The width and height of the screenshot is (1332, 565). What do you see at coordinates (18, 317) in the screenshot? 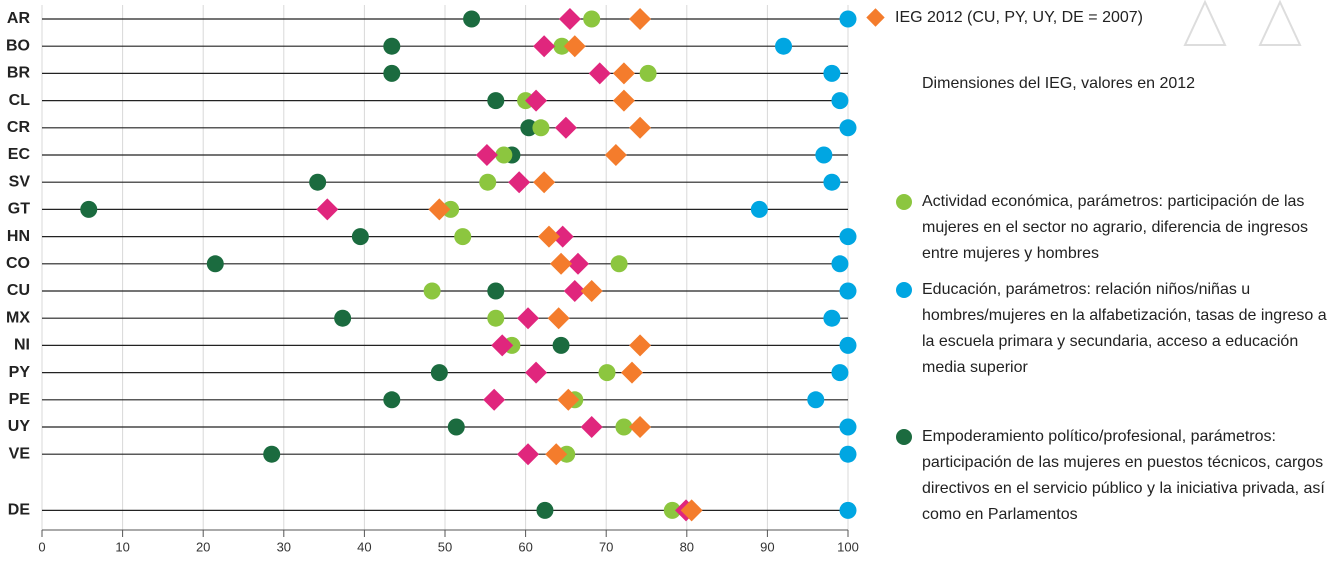
I see `category-label: MX` at bounding box center [18, 317].